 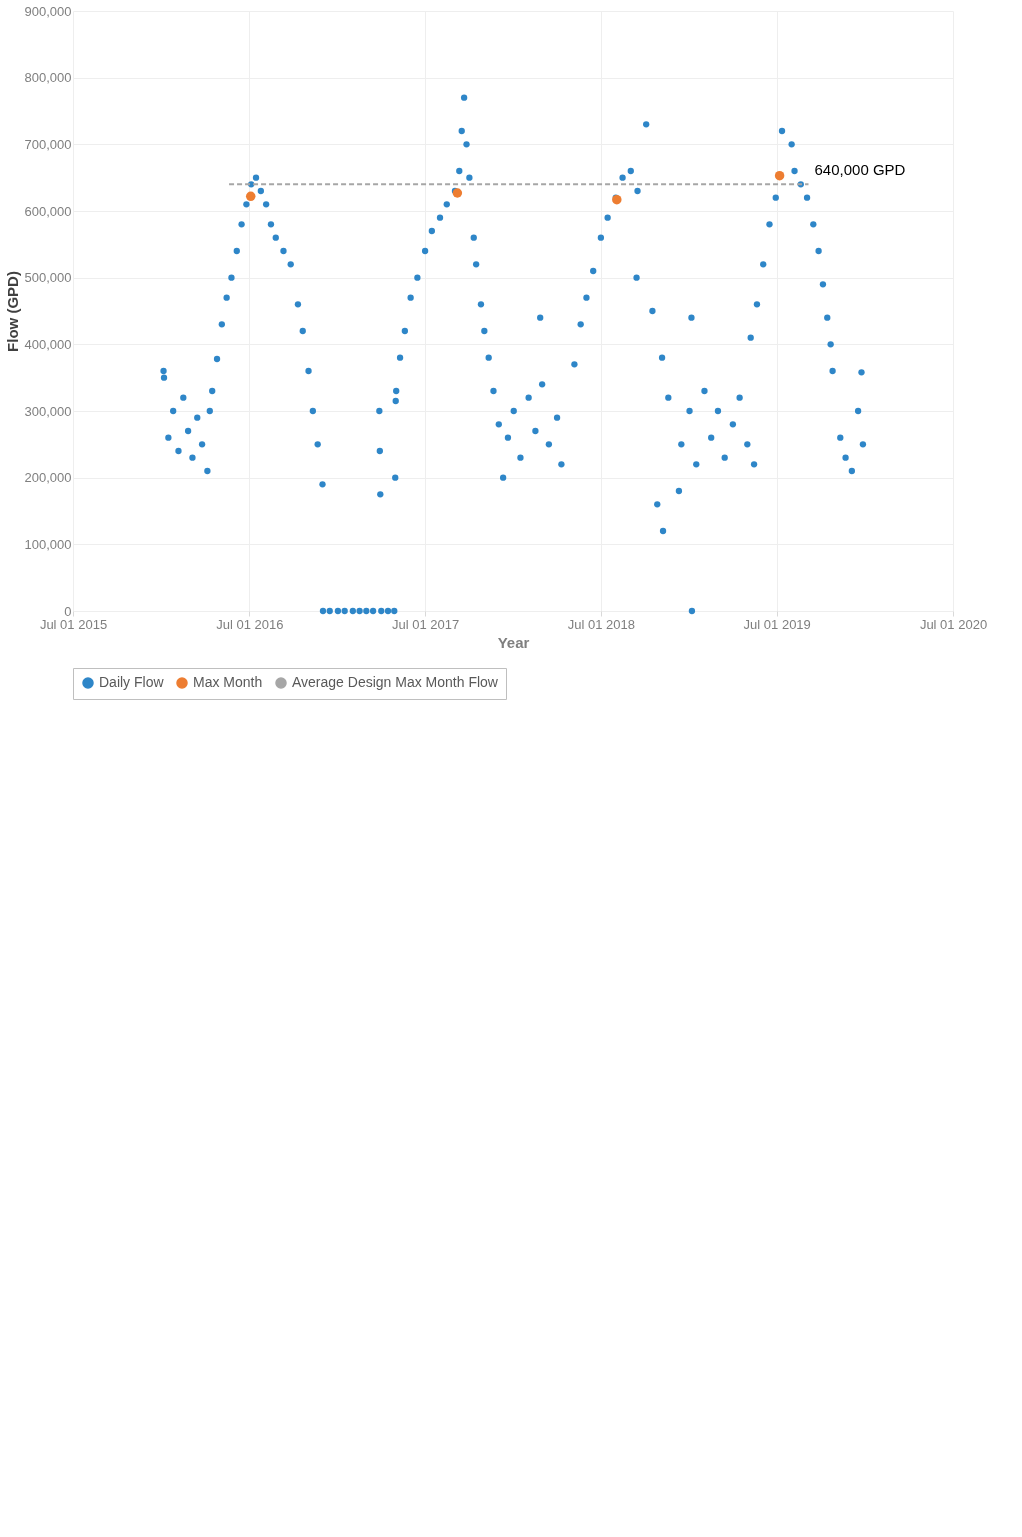 I want to click on x-tick-label: Jul 01 2017, so click(x=425, y=624).